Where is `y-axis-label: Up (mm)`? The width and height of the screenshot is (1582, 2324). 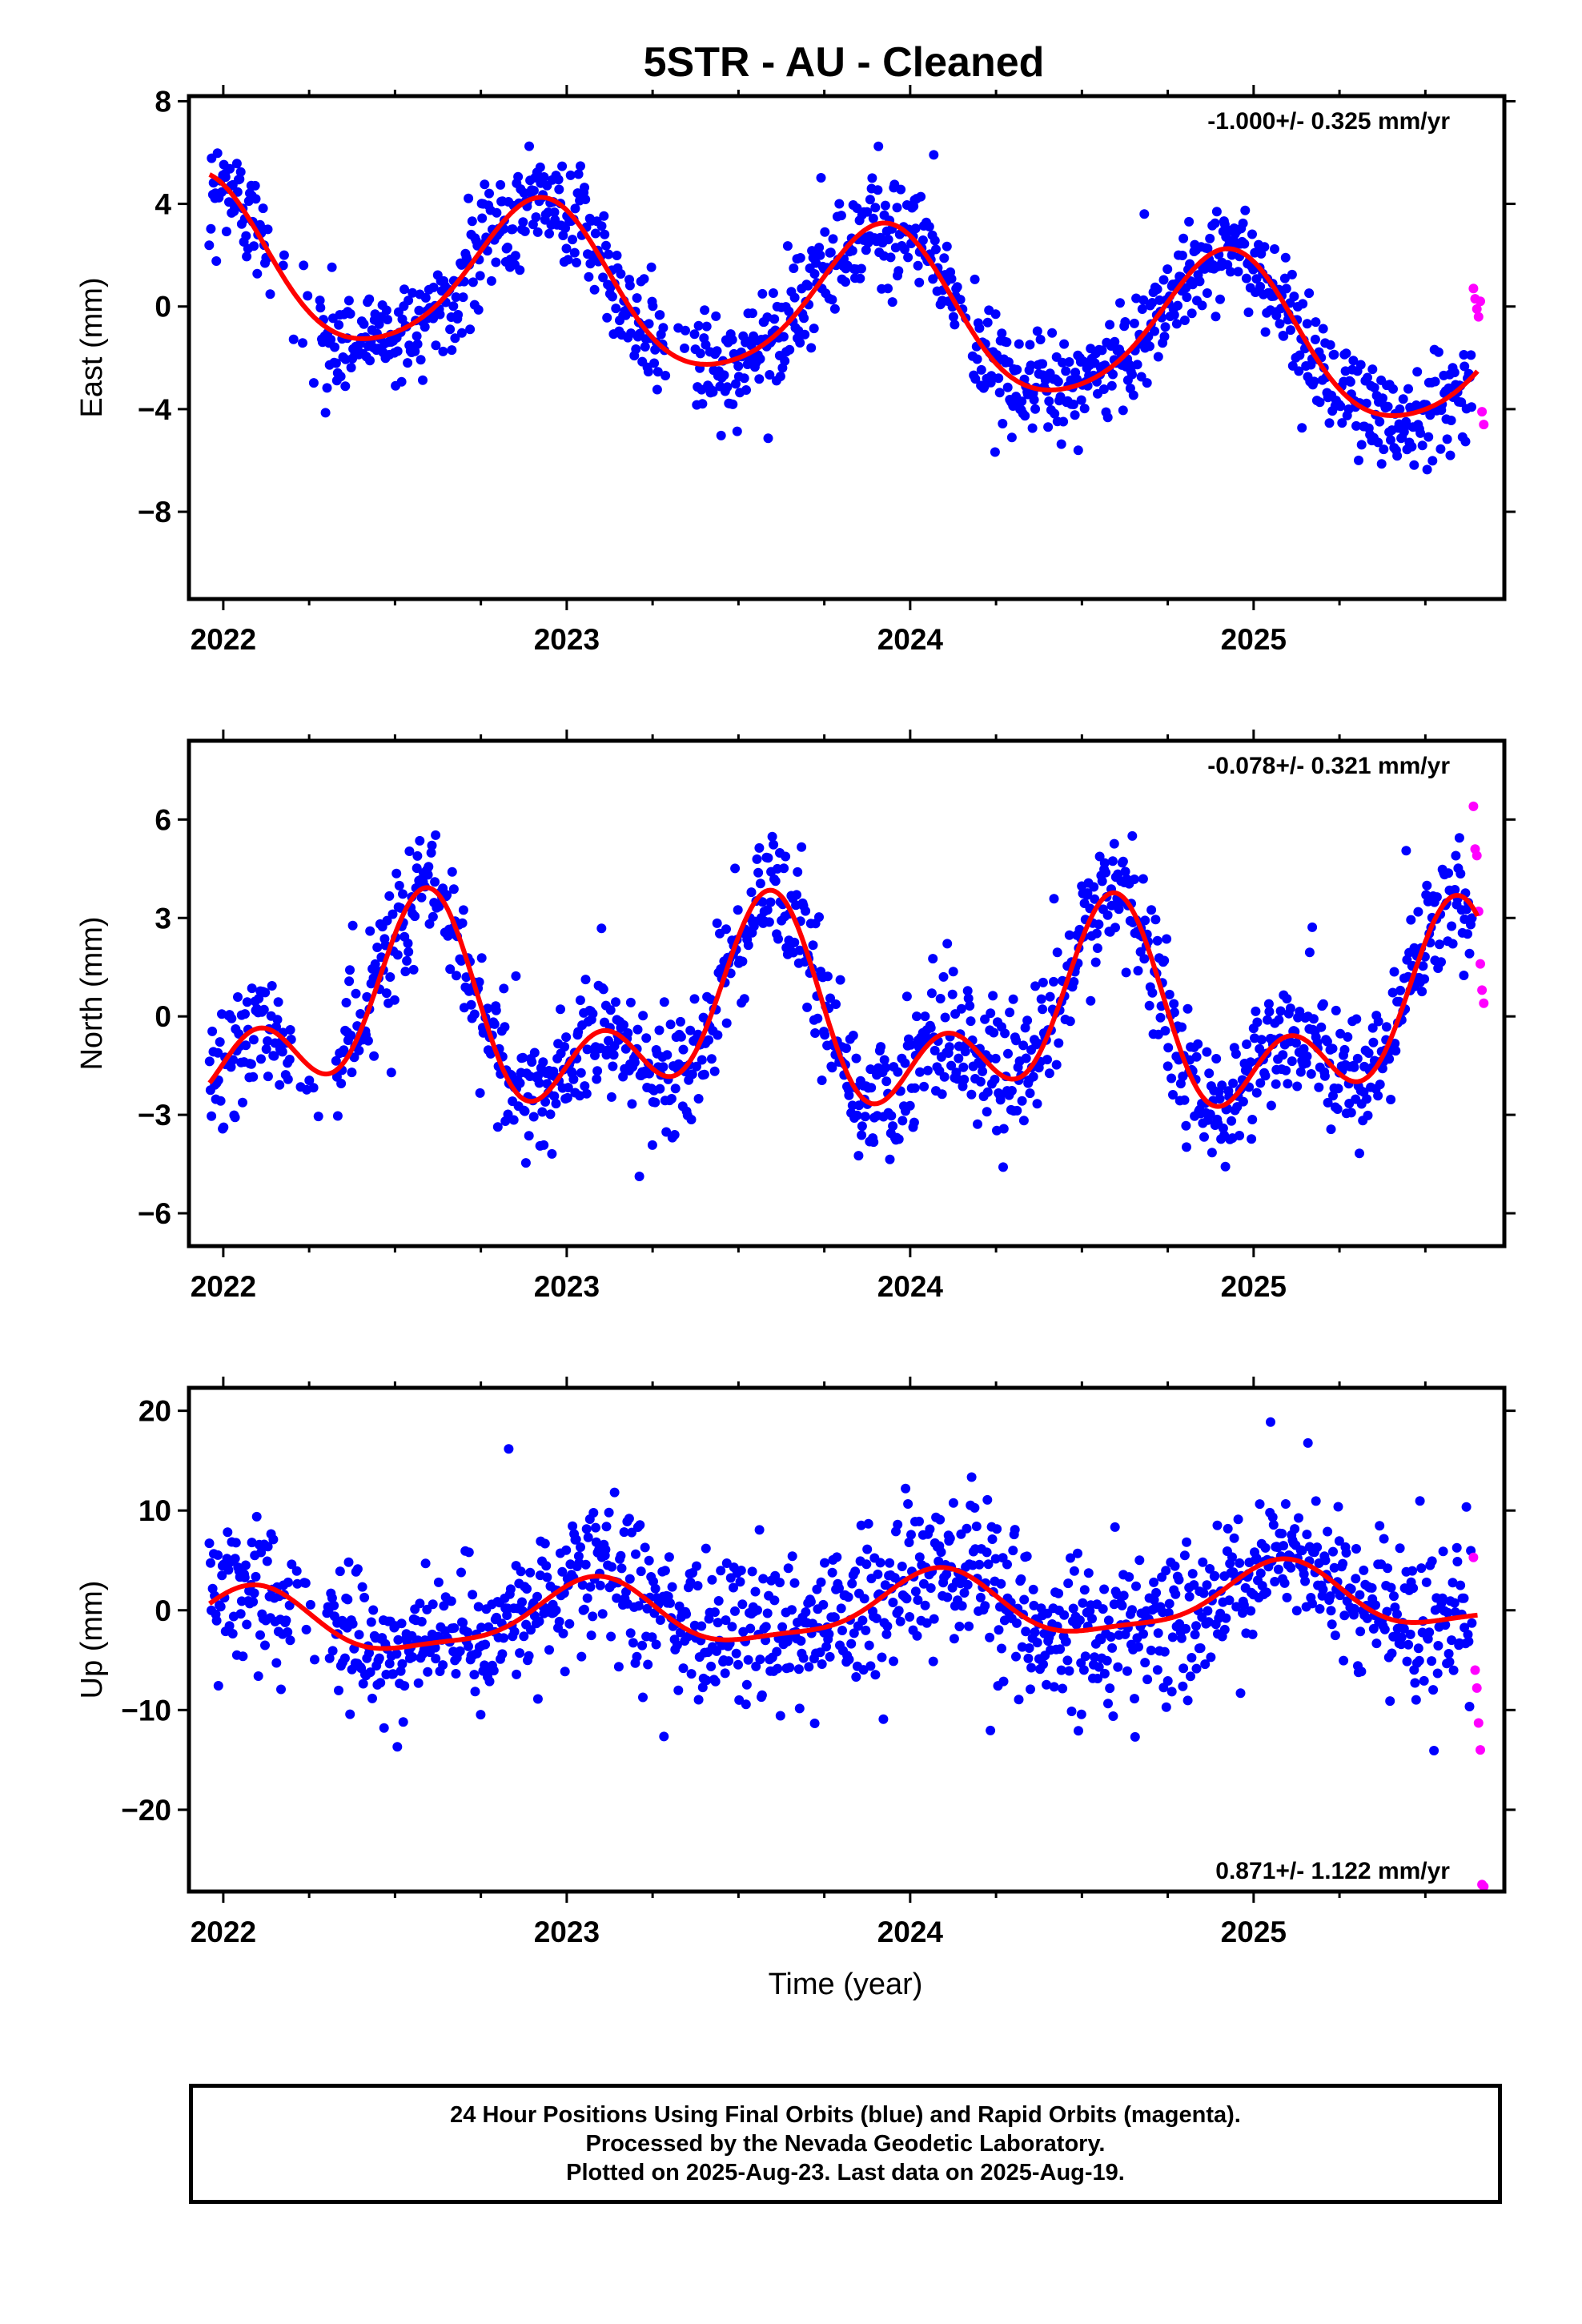
y-axis-label: Up (mm) is located at coordinates (92, 1640).